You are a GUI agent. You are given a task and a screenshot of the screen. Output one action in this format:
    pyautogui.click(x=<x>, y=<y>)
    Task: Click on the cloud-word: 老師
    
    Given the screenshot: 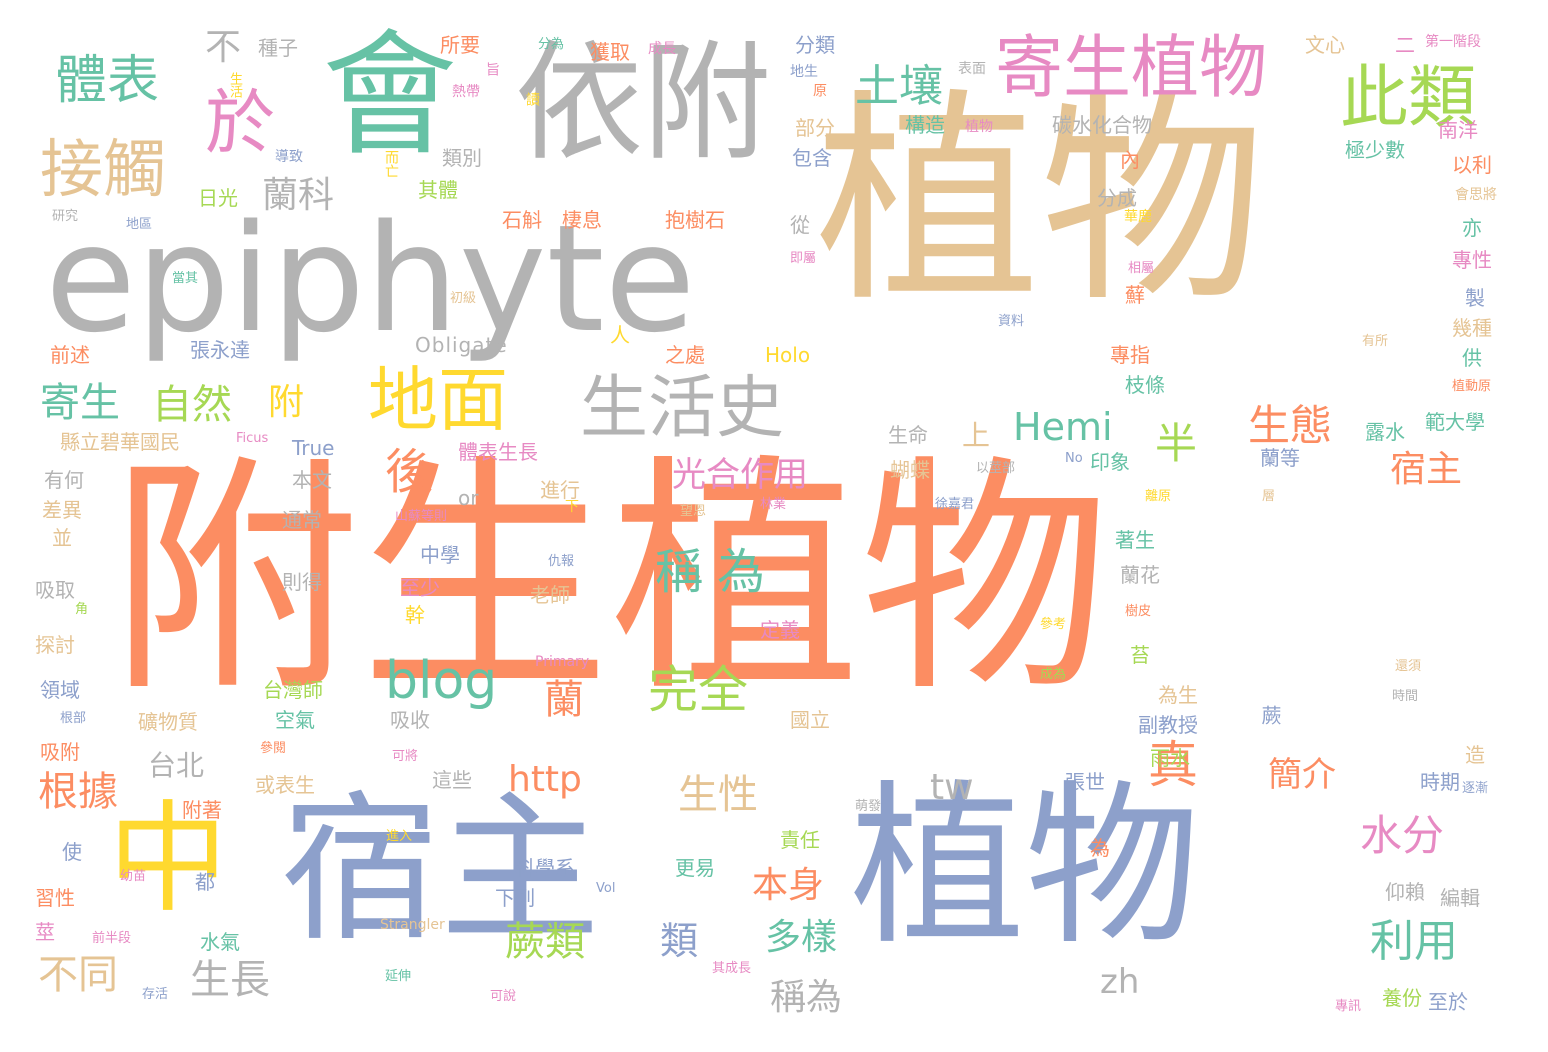 What is the action you would take?
    pyautogui.click(x=550, y=595)
    